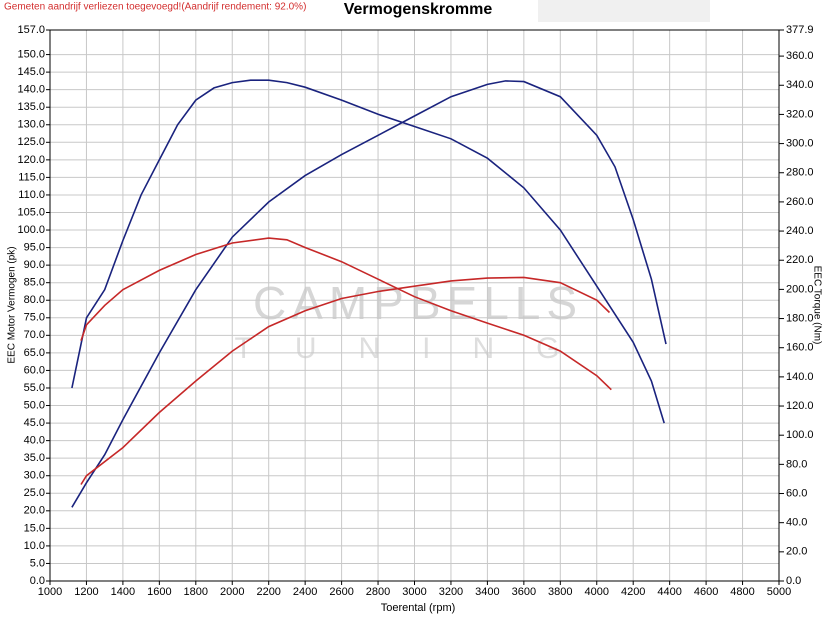  What do you see at coordinates (800, 202) in the screenshot?
I see `y2-tick-label: 260.0` at bounding box center [800, 202].